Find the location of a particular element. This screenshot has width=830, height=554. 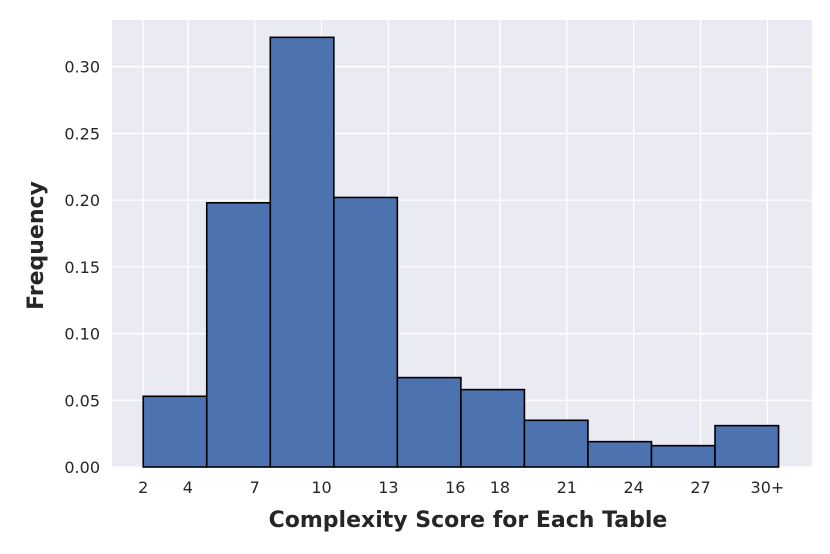

x-axis-label: Complexity Score for Each Table is located at coordinates (468, 520).